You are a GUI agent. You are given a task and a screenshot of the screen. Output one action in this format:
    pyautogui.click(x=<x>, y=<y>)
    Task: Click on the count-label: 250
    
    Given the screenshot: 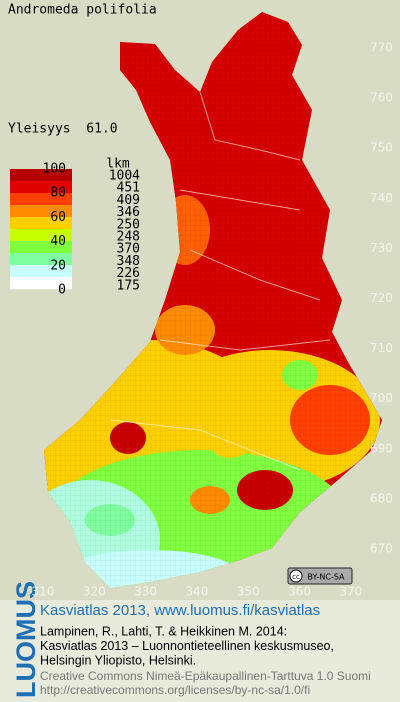 What is the action you would take?
    pyautogui.click(x=128, y=224)
    